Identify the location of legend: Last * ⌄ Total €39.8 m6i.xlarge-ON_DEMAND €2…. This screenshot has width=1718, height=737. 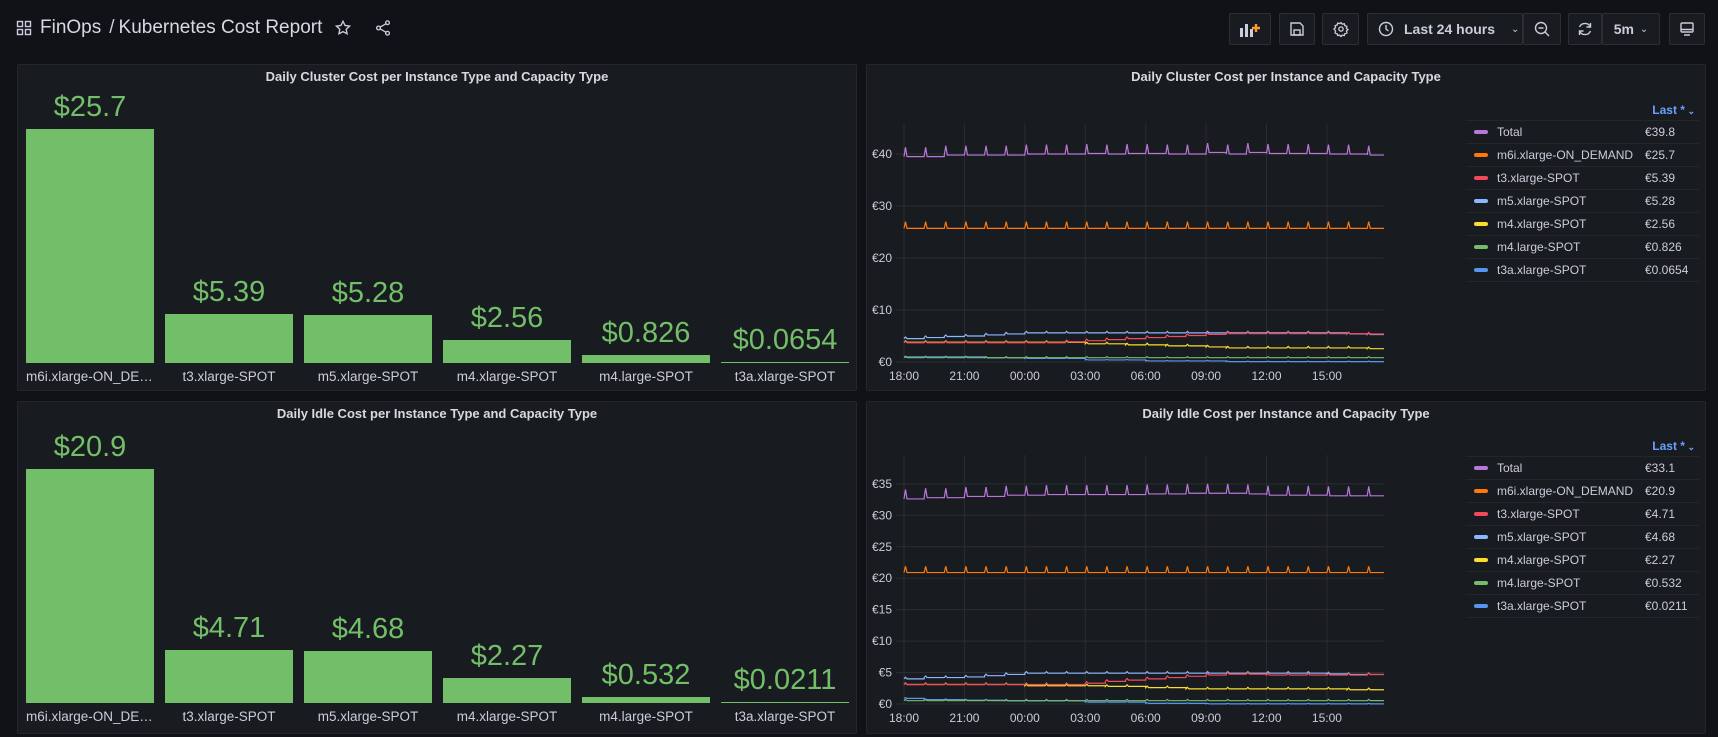
(1582, 190).